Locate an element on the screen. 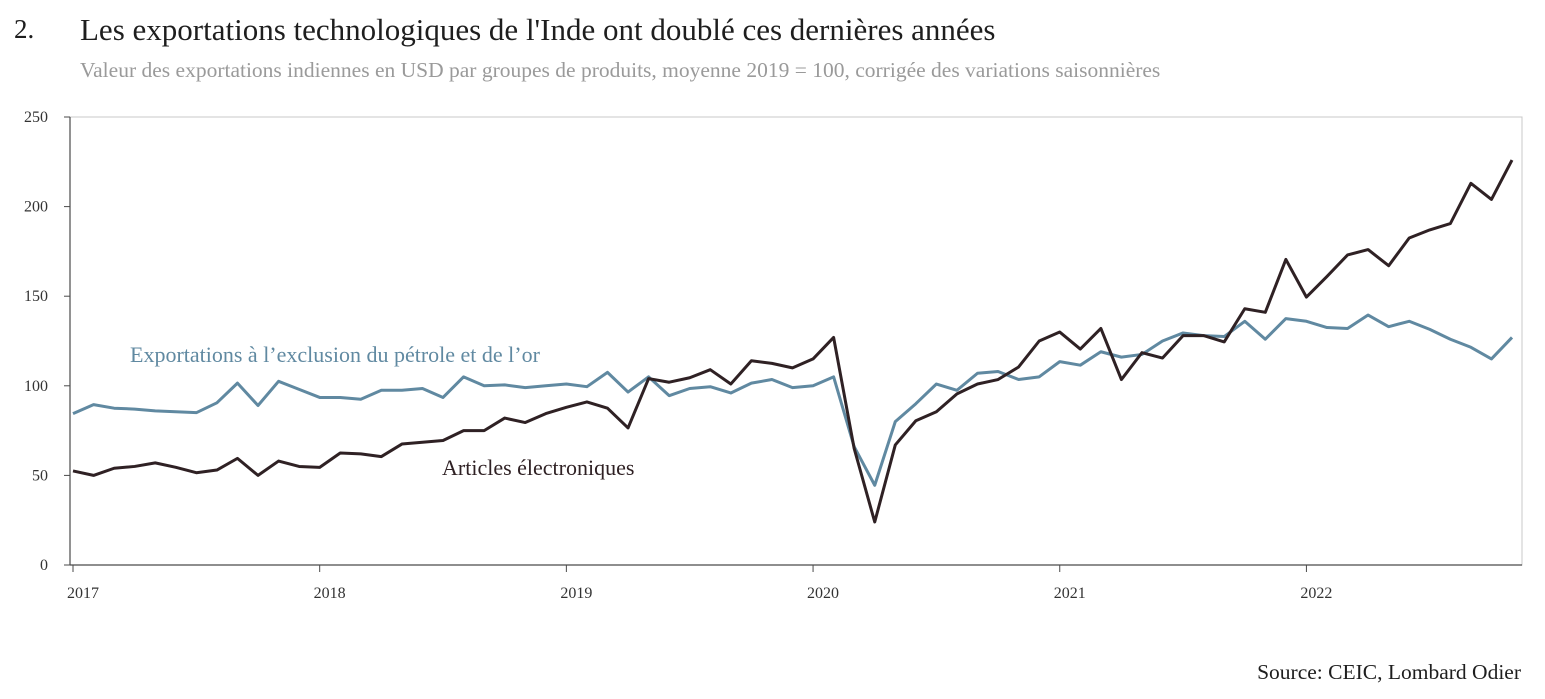 The width and height of the screenshot is (1545, 699). figure-number: 2. is located at coordinates (24, 29).